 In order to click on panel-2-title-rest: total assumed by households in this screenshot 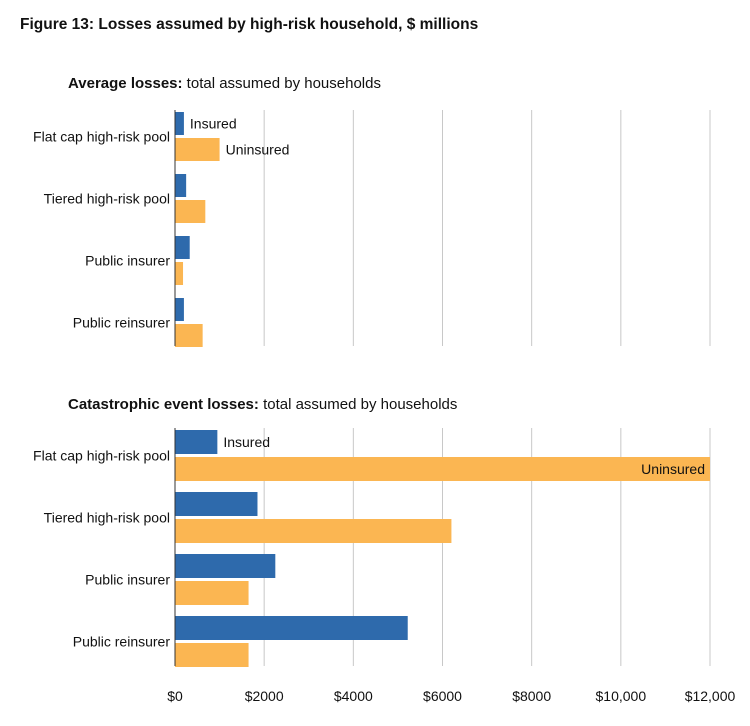, I will do `click(358, 404)`.